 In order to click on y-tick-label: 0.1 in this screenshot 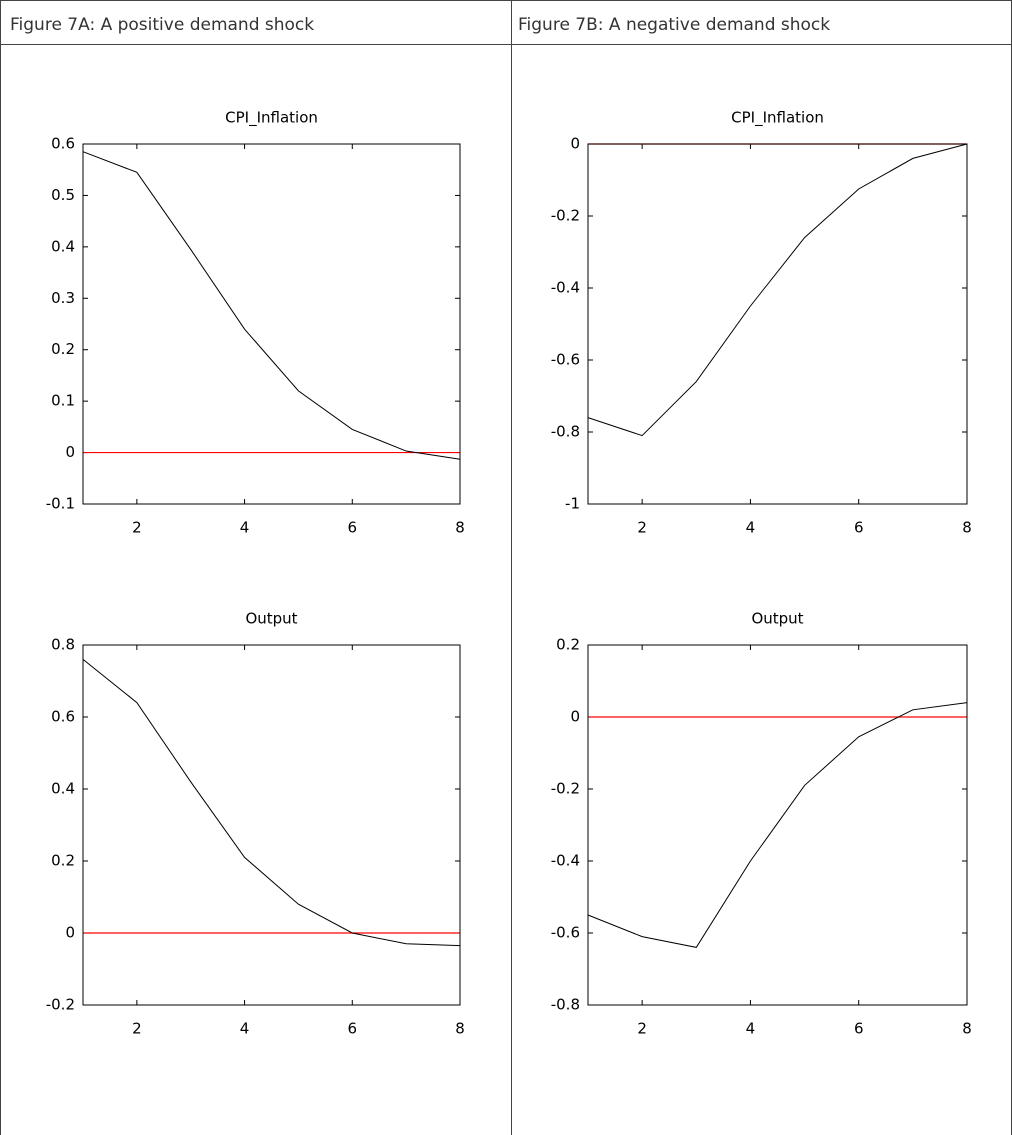, I will do `click(63, 401)`.